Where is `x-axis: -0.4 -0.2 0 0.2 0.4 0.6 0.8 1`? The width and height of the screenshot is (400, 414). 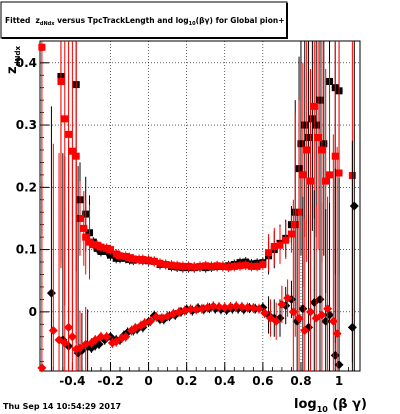
x-axis: -0.4 -0.2 0 0.2 0.4 0.6 0.8 1 is located at coordinates (196, 375).